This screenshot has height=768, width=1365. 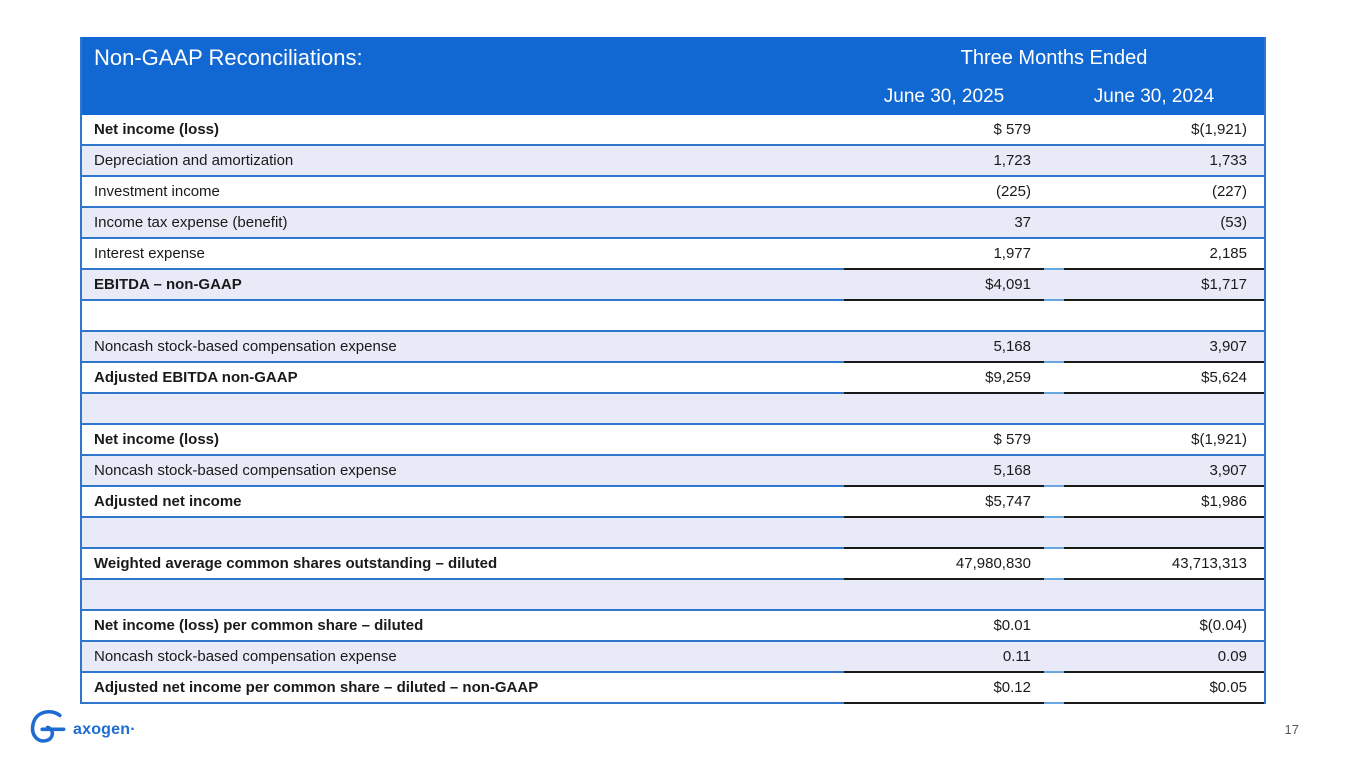 What do you see at coordinates (1164, 161) in the screenshot?
I see `value-june-2024: 1,733` at bounding box center [1164, 161].